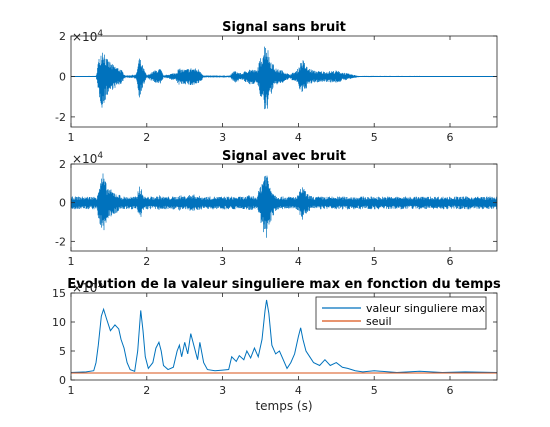  What do you see at coordinates (284, 156) in the screenshot?
I see `chart-title: Signal avec bruit` at bounding box center [284, 156].